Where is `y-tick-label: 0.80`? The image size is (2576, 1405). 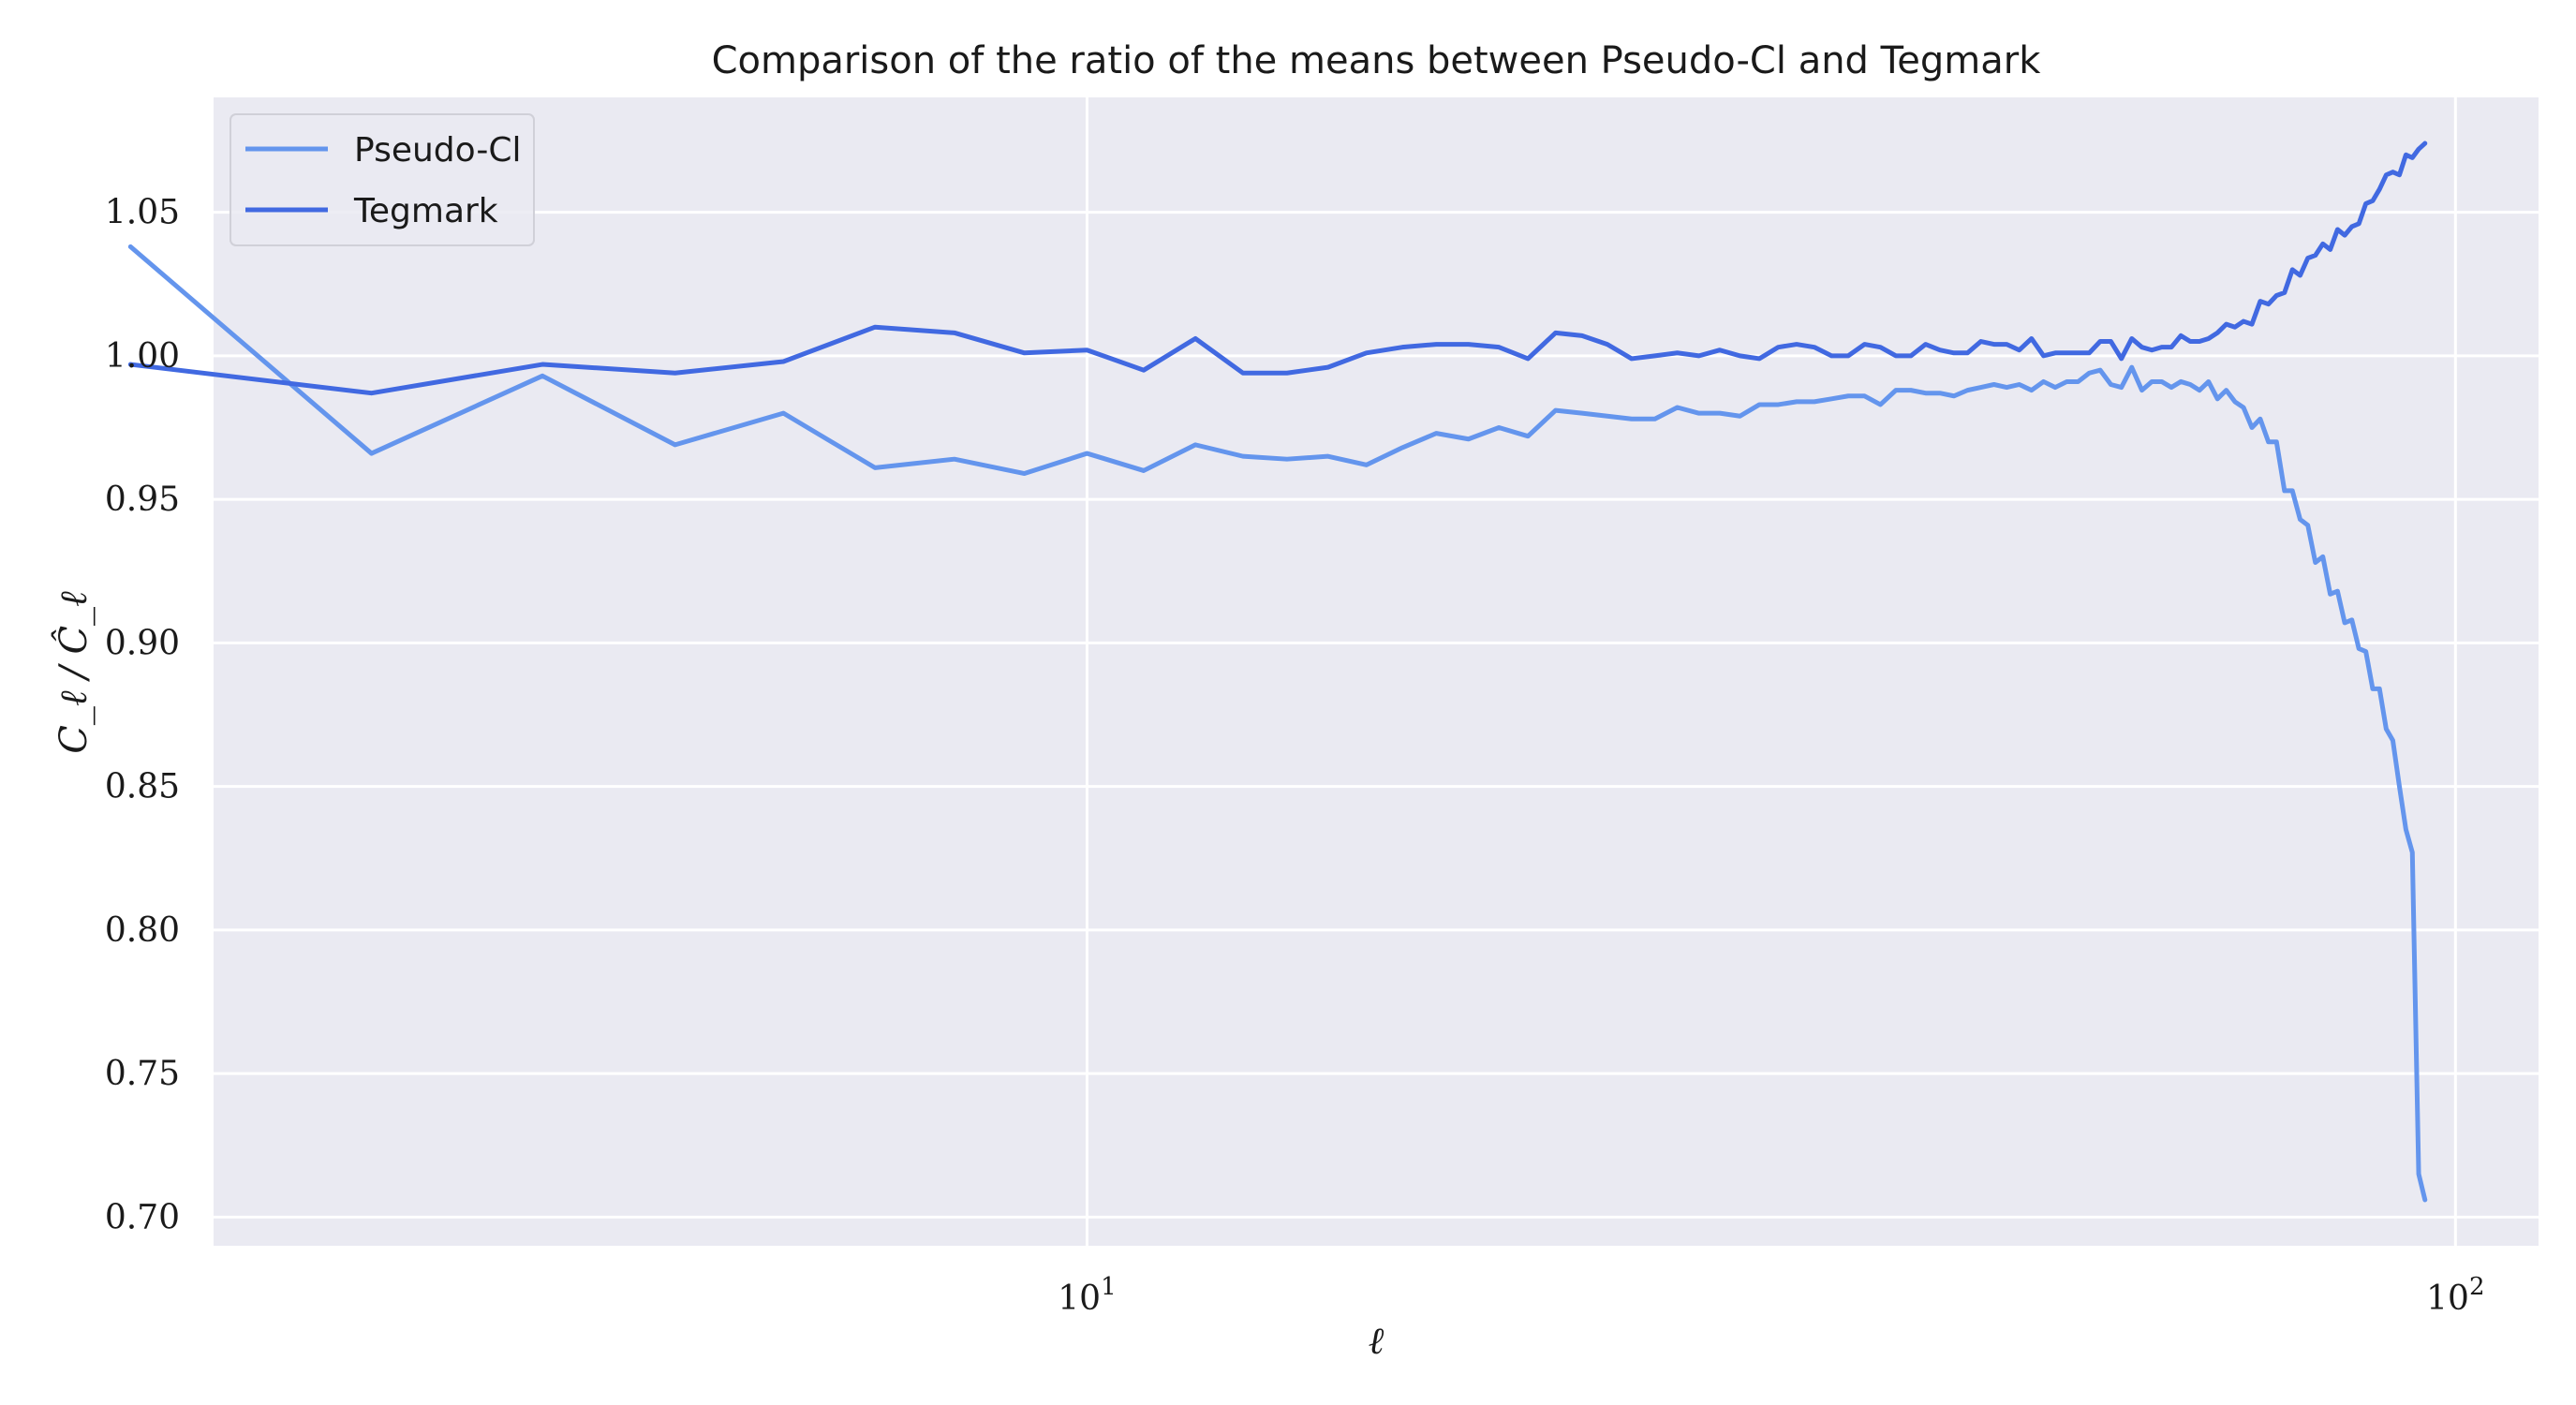
y-tick-label: 0.80 is located at coordinates (142, 930).